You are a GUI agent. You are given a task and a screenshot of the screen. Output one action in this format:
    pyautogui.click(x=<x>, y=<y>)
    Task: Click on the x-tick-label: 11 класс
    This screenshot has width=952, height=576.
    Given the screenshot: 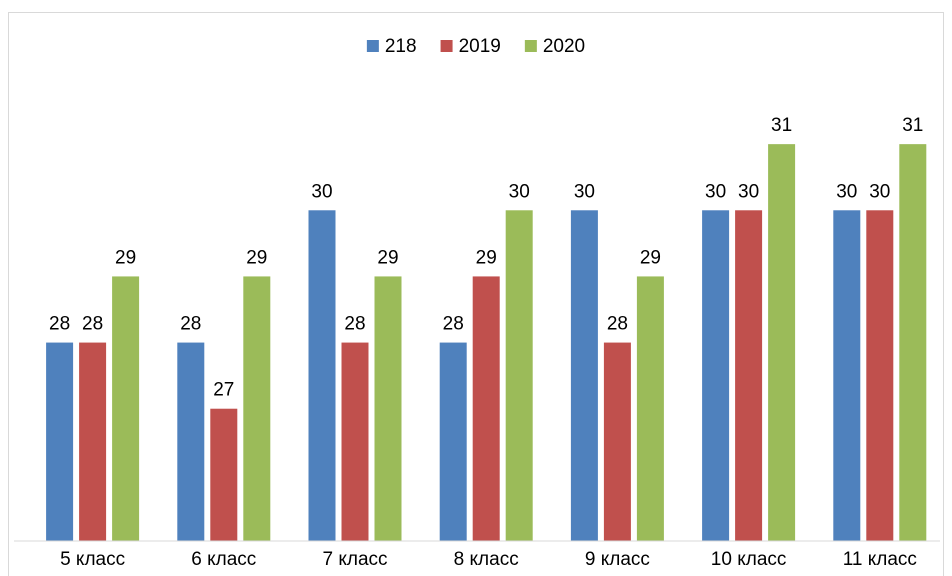 What is the action you would take?
    pyautogui.click(x=880, y=559)
    